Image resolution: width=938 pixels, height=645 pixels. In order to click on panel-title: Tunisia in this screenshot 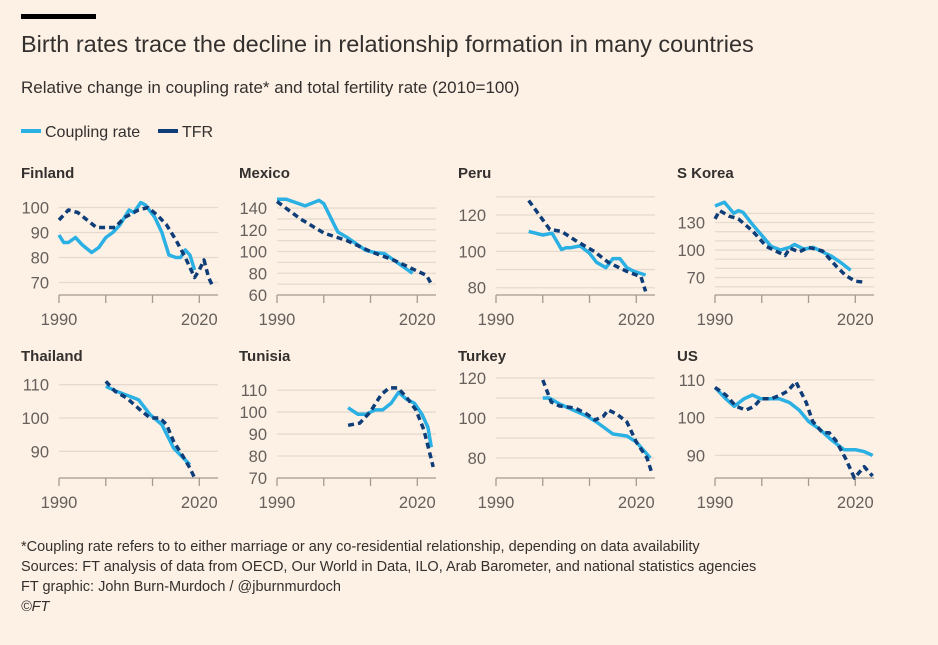, I will do `click(265, 356)`.